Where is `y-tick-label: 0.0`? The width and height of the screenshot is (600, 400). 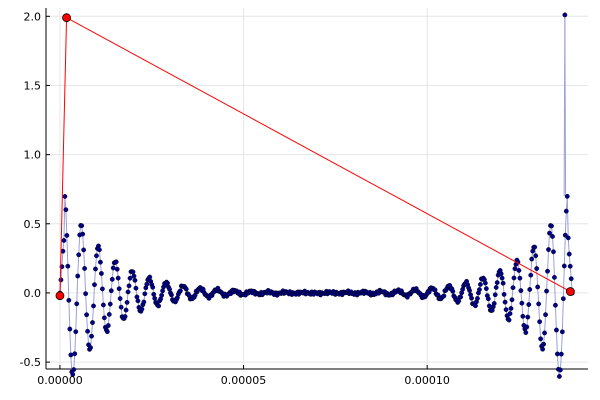 y-tick-label: 0.0 is located at coordinates (33, 293).